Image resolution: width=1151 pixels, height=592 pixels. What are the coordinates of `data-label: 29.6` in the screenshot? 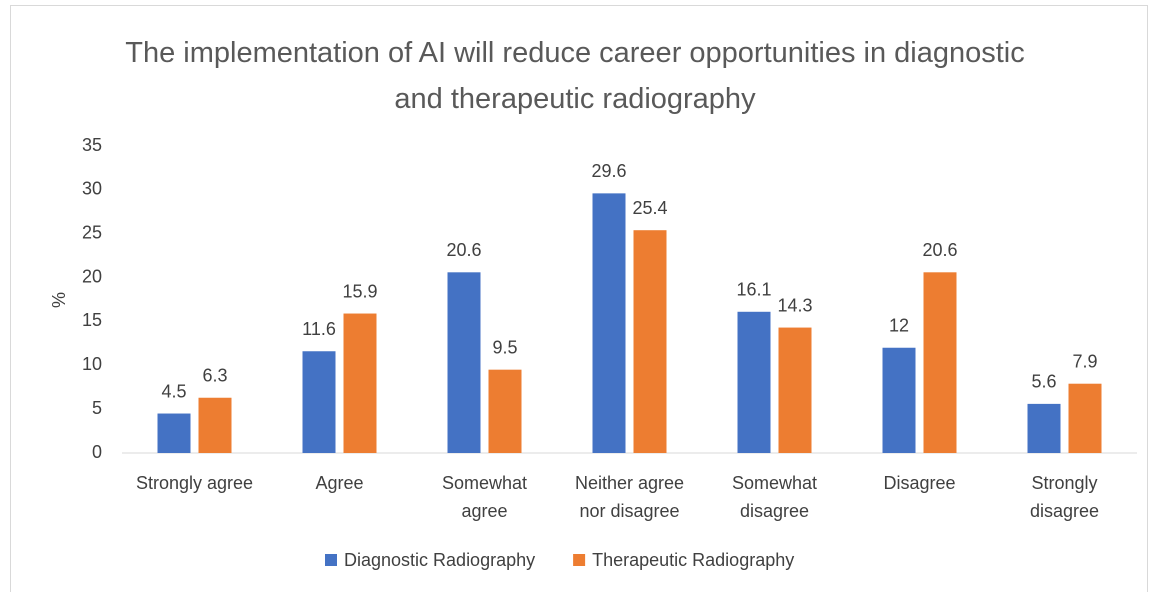 It's located at (608, 171).